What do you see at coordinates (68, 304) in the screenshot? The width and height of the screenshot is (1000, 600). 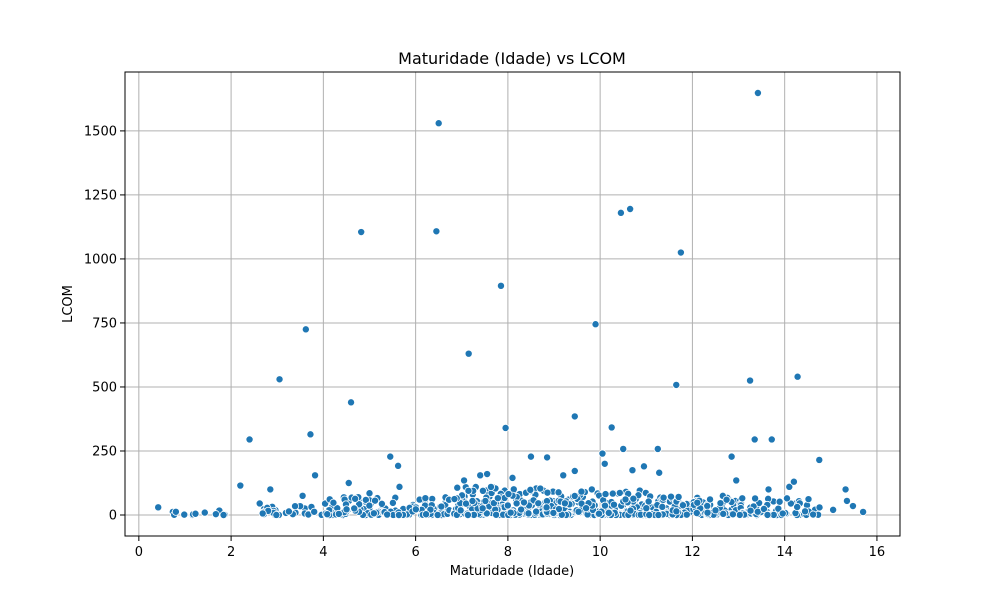 I see `y-axis-label: LCOM` at bounding box center [68, 304].